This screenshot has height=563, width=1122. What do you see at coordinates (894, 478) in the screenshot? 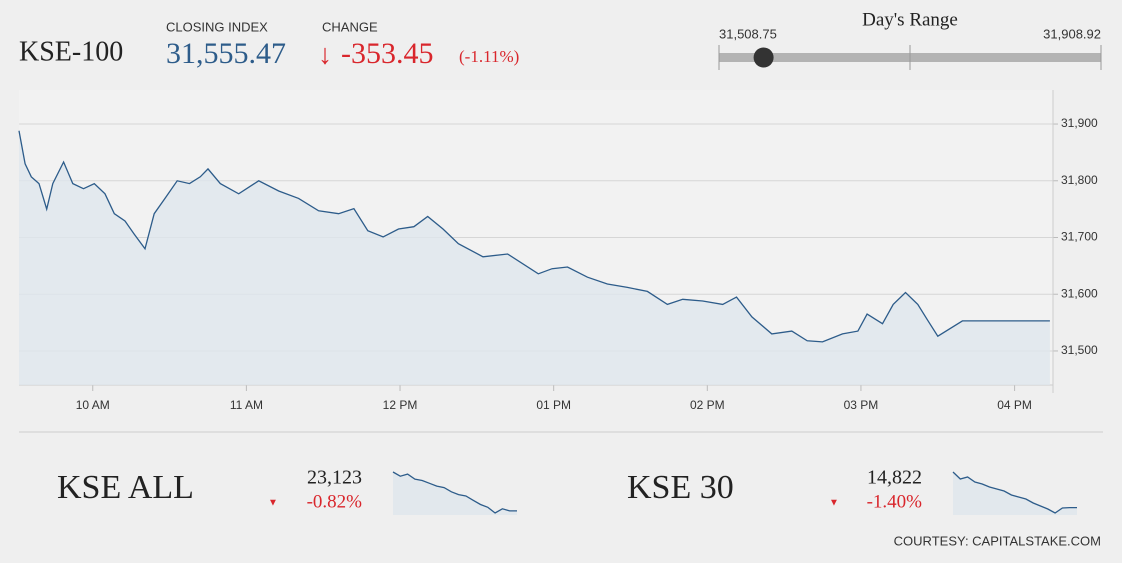
I see `index-value: 14,822` at bounding box center [894, 478].